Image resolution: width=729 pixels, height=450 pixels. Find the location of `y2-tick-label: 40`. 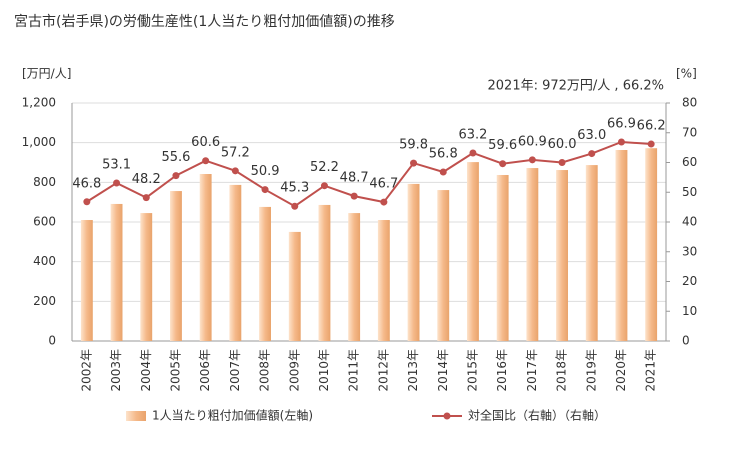

y2-tick-label: 40 is located at coordinates (689, 222).